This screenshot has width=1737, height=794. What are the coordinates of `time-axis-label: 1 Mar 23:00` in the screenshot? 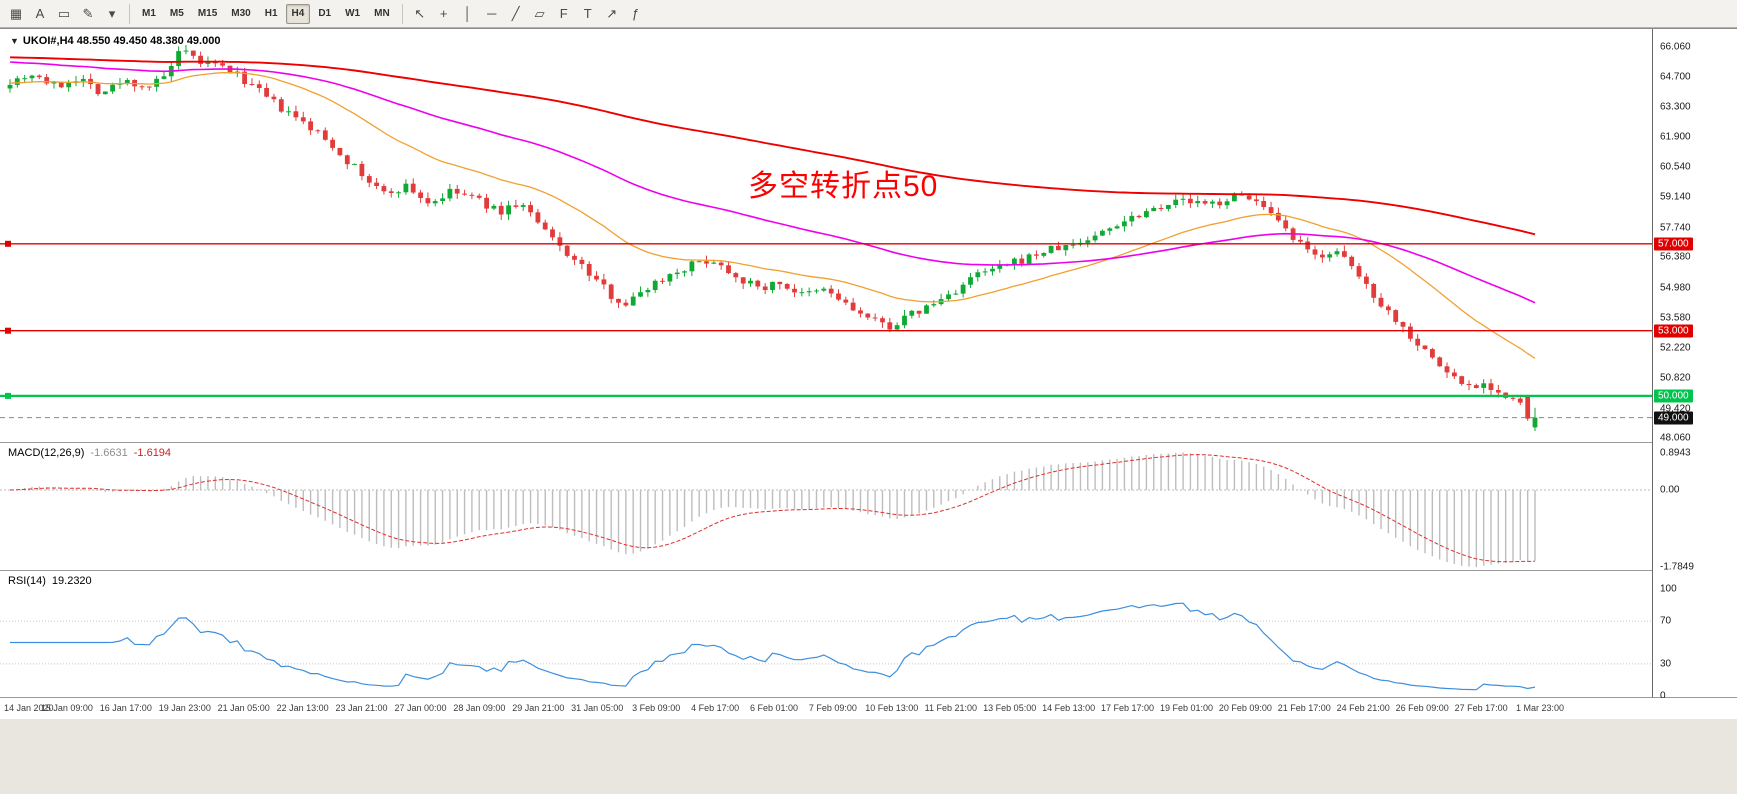 It's located at (1540, 708).